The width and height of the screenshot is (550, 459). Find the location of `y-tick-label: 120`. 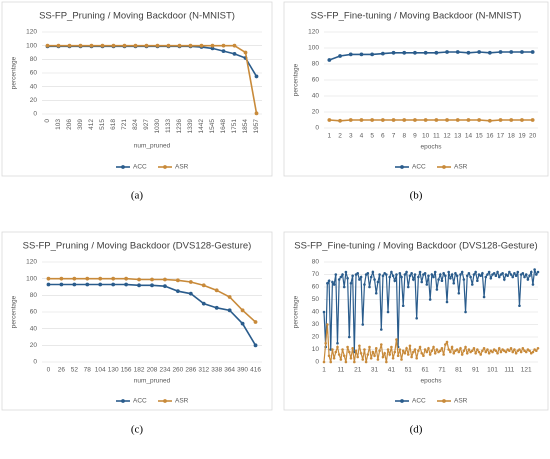

y-tick-label: 120 is located at coordinates (31, 262).